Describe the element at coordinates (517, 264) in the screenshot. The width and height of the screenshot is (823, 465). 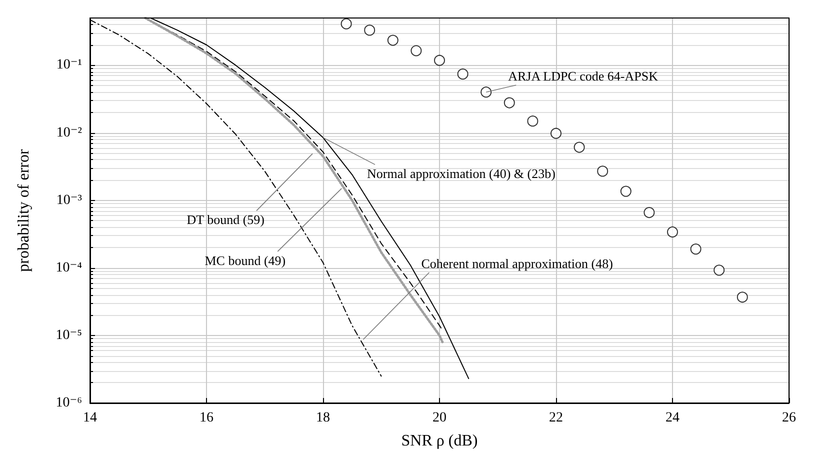
I see `annotation: Coherent normal approximation (48)` at that location.